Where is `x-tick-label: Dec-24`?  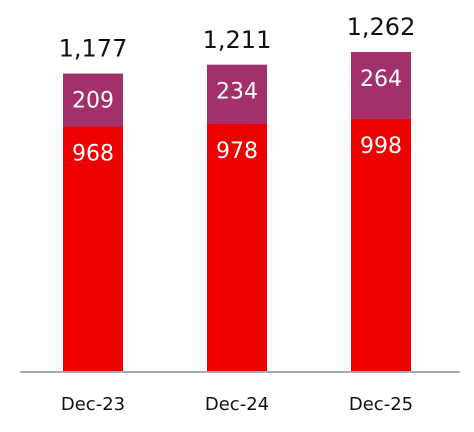
x-tick-label: Dec-24 is located at coordinates (237, 404).